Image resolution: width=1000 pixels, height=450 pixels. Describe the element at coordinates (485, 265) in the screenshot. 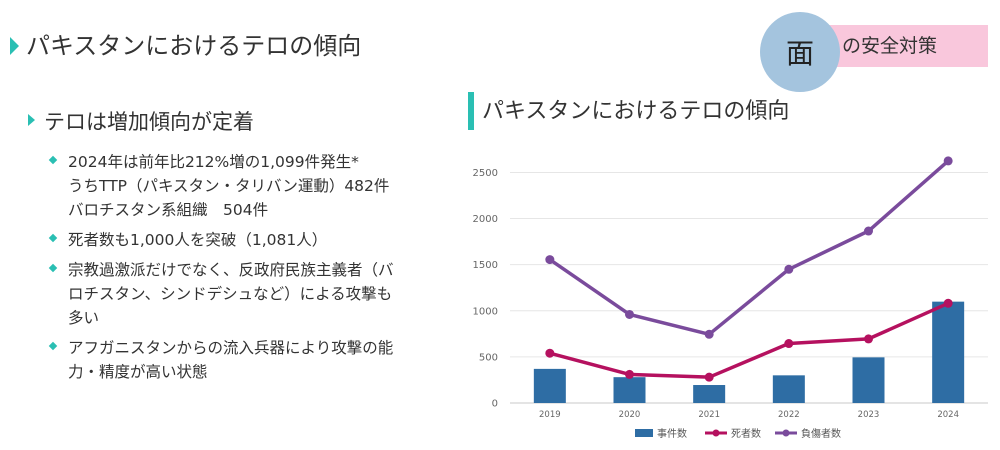

I see `y-tick-label: 1500` at that location.